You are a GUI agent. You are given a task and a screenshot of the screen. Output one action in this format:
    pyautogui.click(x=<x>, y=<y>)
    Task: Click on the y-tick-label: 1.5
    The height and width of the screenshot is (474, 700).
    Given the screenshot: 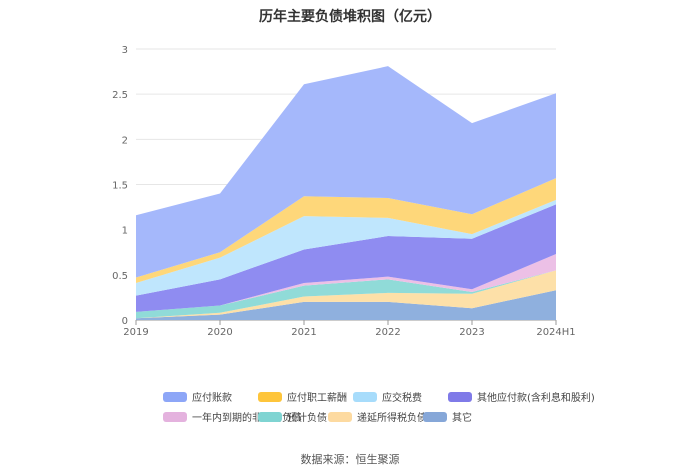 What is the action you would take?
    pyautogui.click(x=120, y=186)
    